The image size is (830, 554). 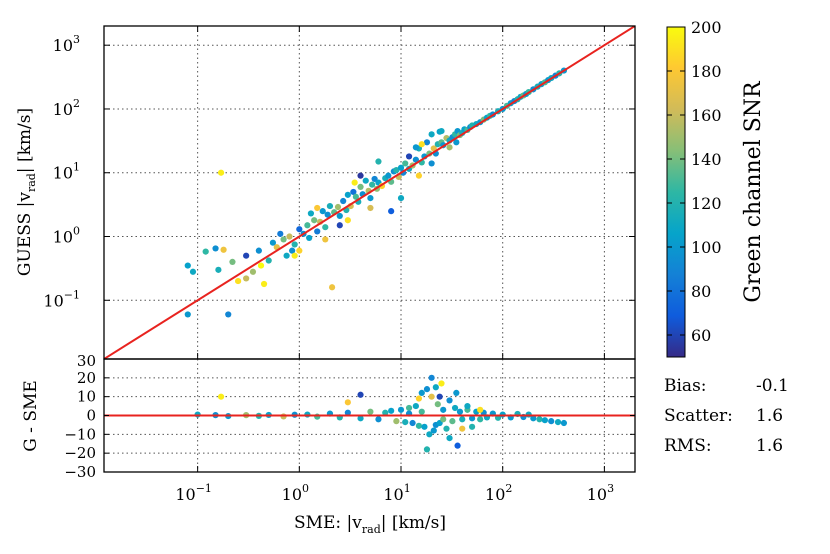 I want to click on main-ytick-label-exp: 3, so click(x=76, y=39).